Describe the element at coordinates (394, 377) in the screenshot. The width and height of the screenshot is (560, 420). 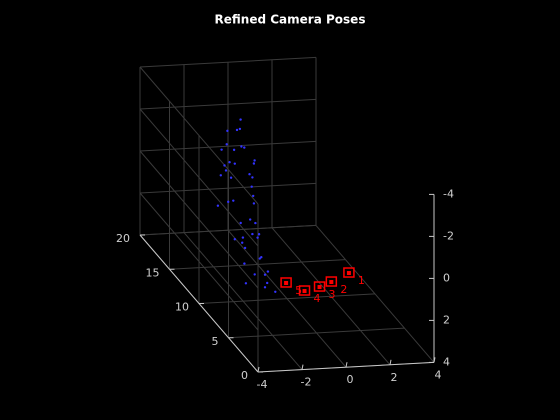
I see `x-tick-label: 2` at that location.